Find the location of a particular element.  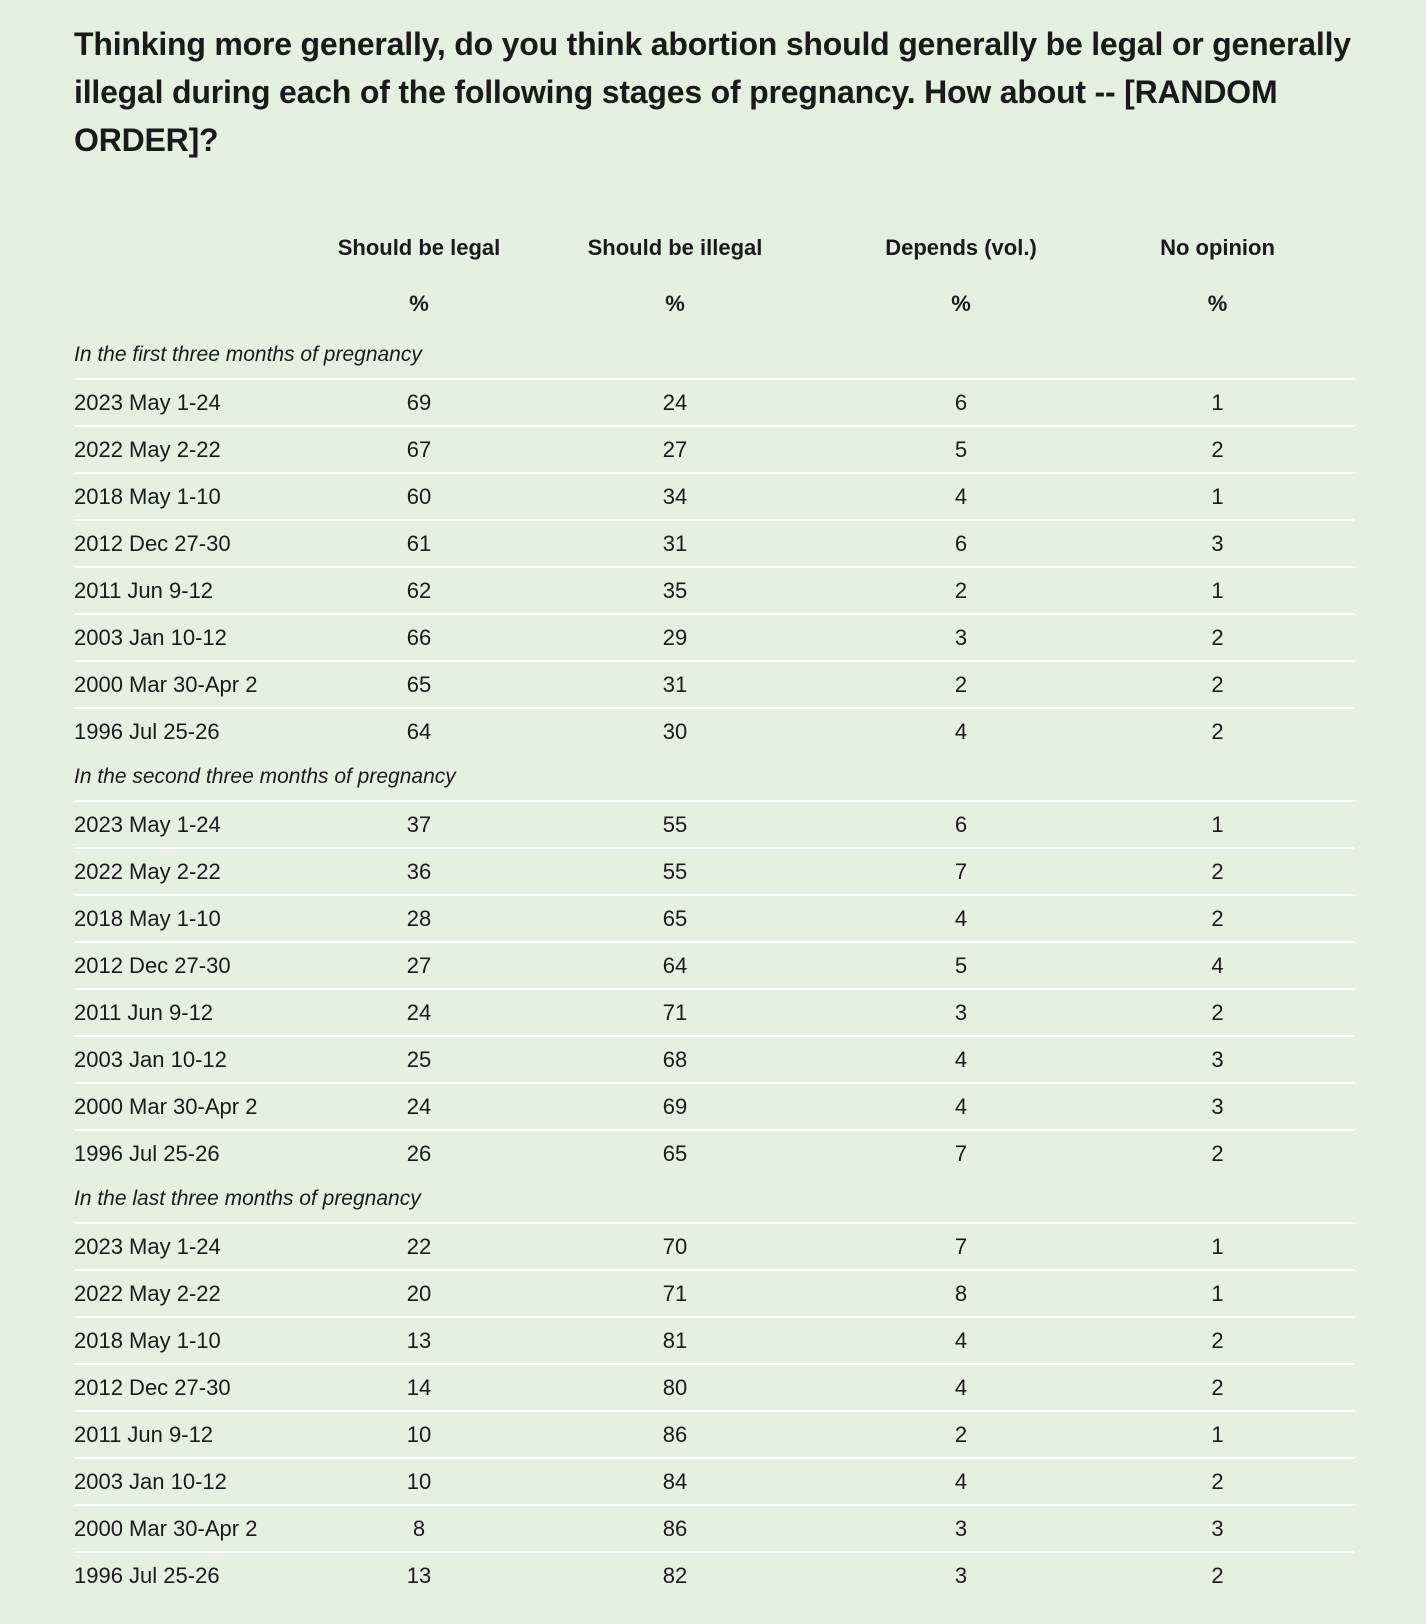

table-row: 2023 May 1-24 22 70 7 1 is located at coordinates (714, 1246).